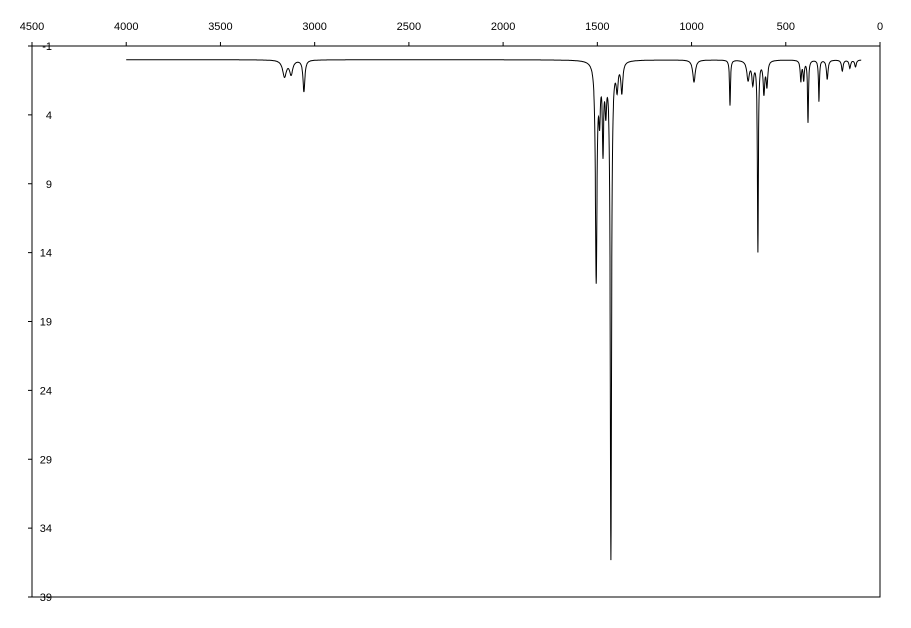 The width and height of the screenshot is (911, 628). What do you see at coordinates (314, 27) in the screenshot?
I see `x-tick-label: 3000` at bounding box center [314, 27].